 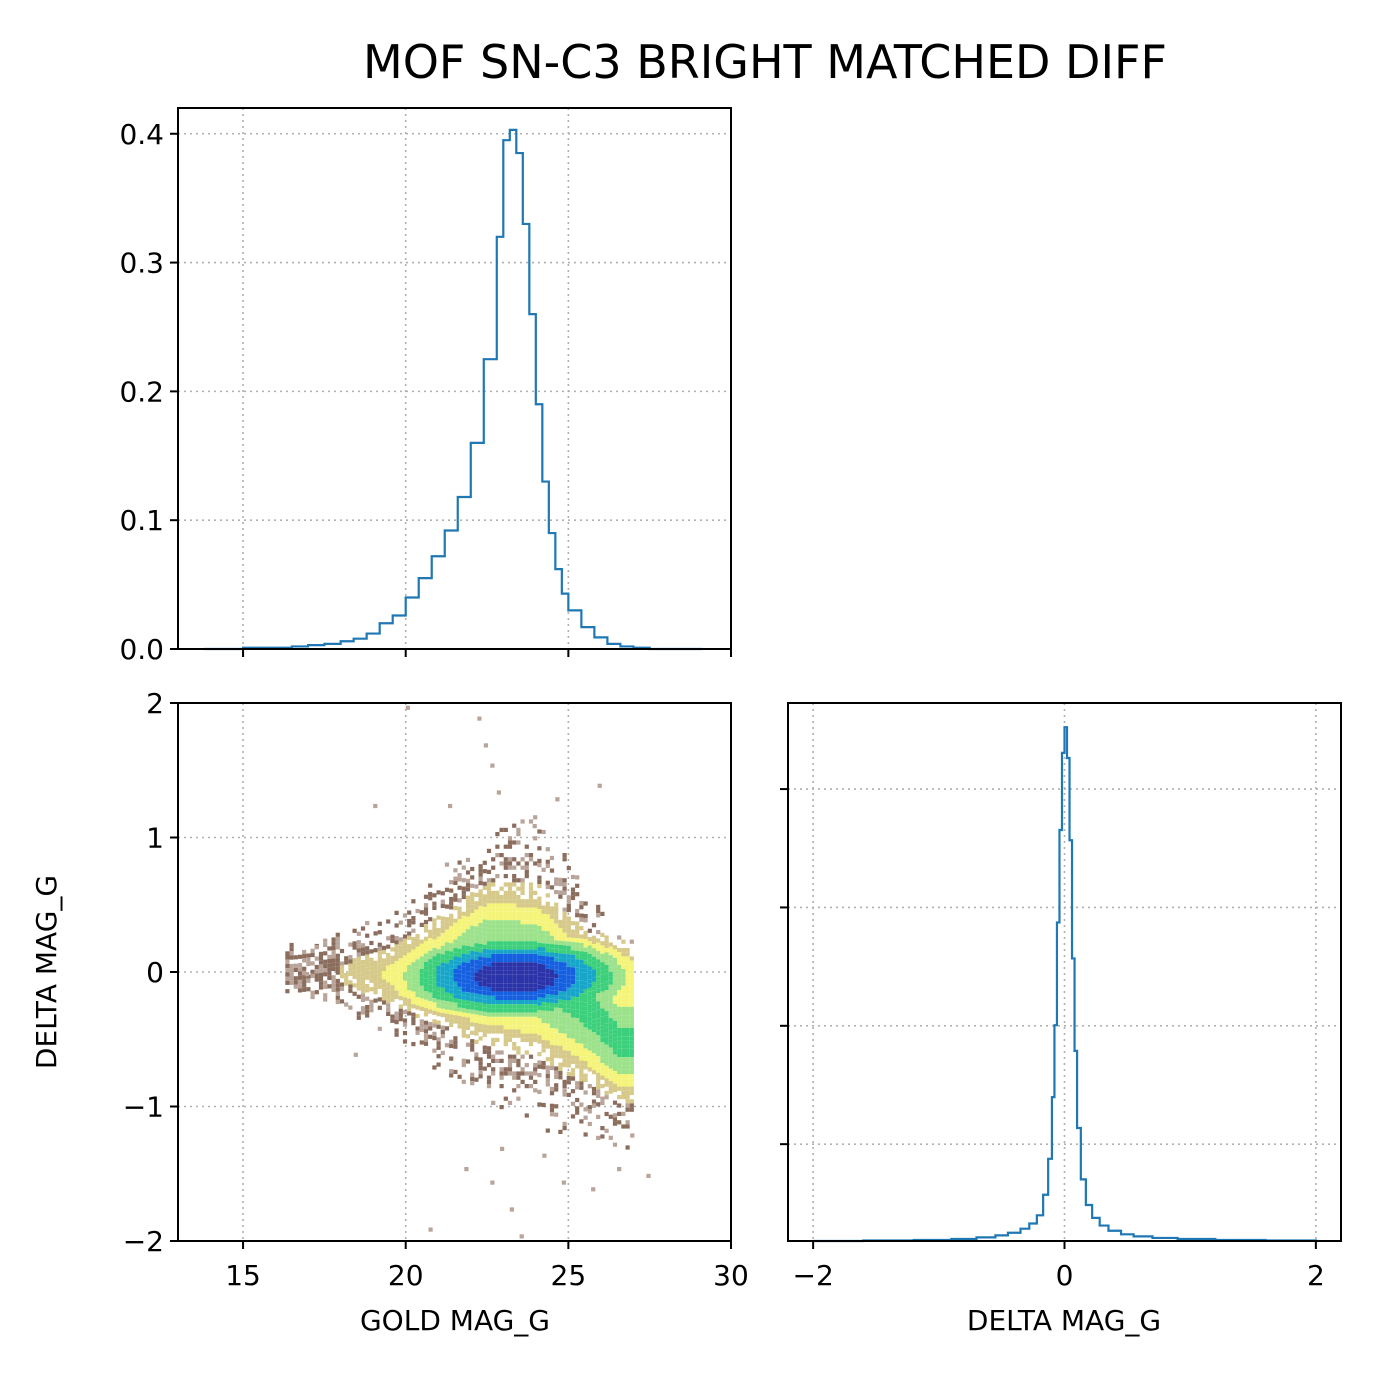 What do you see at coordinates (1066, 984) in the screenshot?
I see `right-histogram-series` at bounding box center [1066, 984].